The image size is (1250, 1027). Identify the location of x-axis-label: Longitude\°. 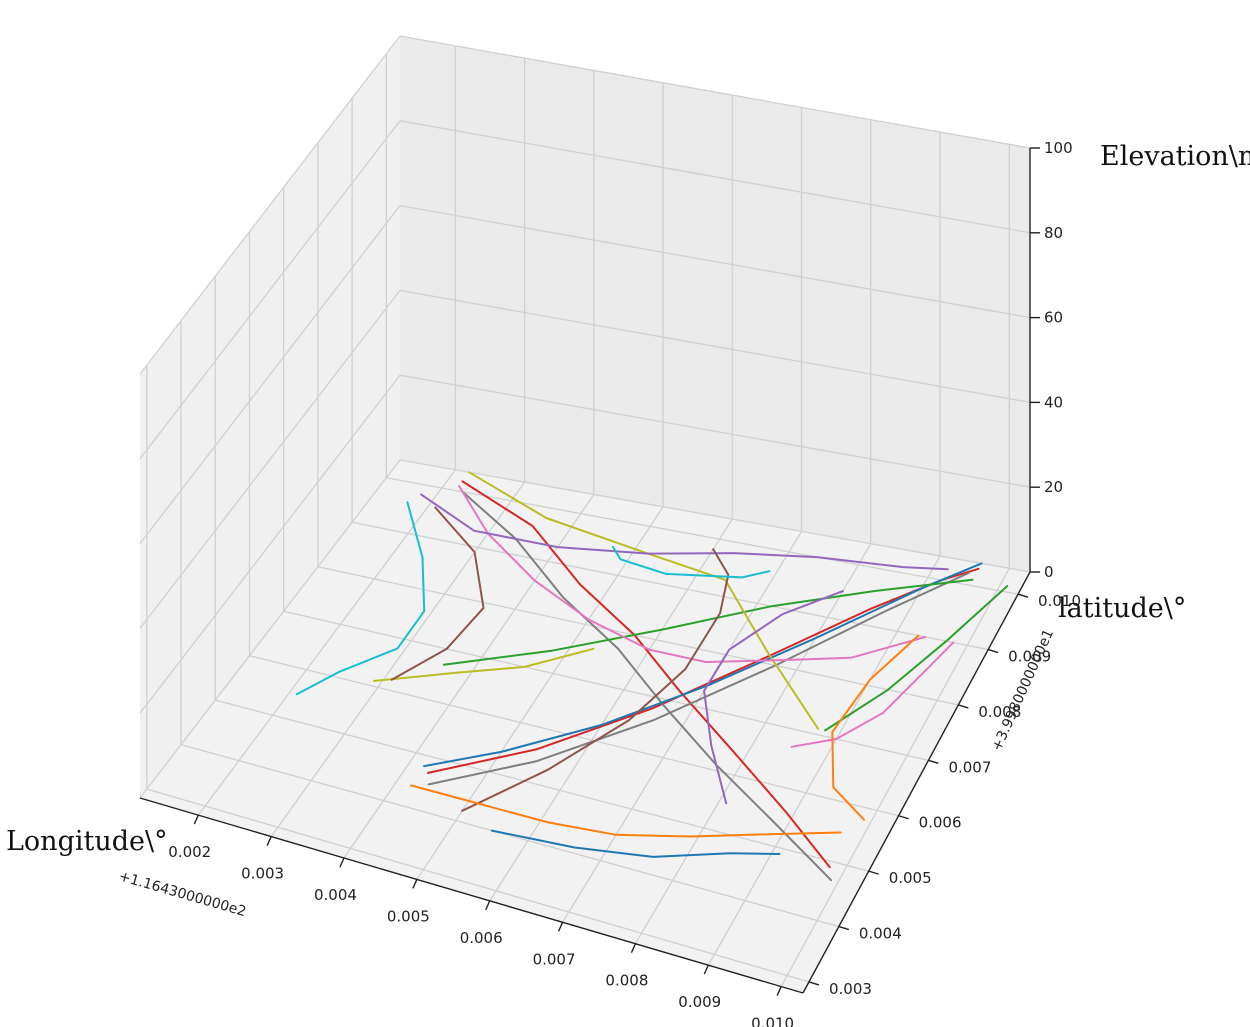
(87, 841).